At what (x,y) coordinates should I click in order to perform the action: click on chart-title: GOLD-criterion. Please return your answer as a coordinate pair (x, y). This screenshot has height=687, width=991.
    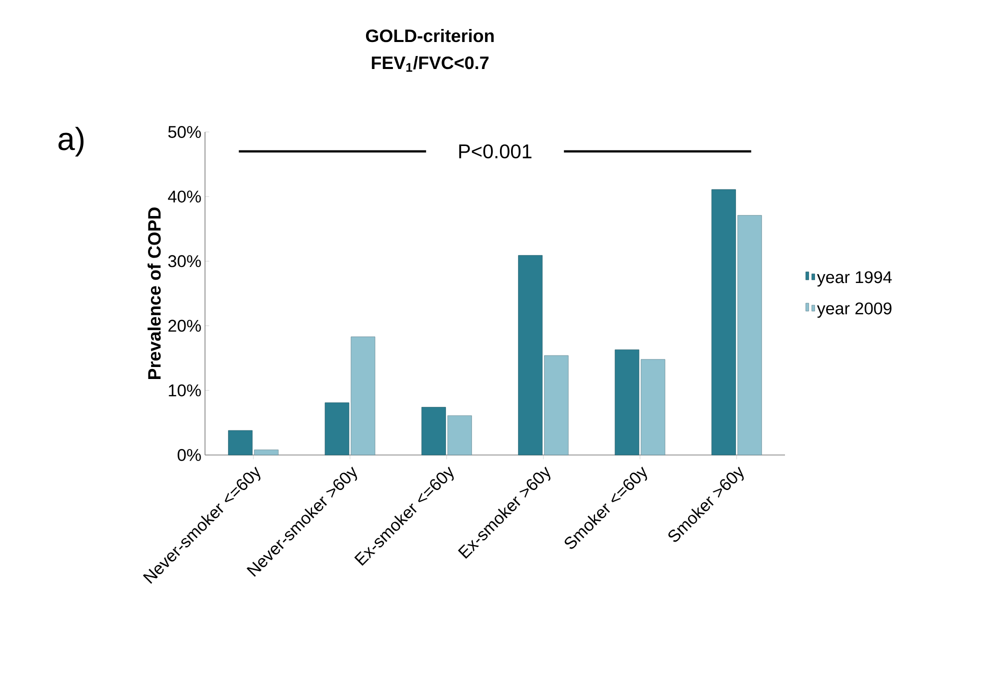
    Looking at the image, I should click on (430, 35).